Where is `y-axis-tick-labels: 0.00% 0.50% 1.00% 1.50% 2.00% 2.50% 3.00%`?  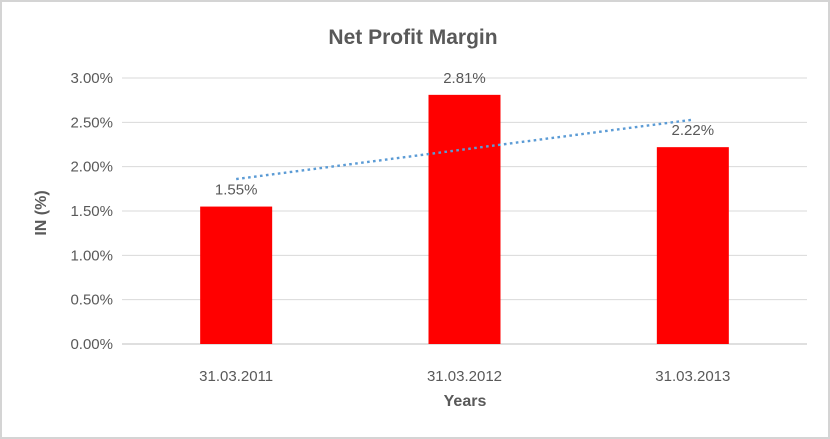 y-axis-tick-labels: 0.00% 0.50% 1.00% 1.50% 2.00% 2.50% 3.00% is located at coordinates (91, 211).